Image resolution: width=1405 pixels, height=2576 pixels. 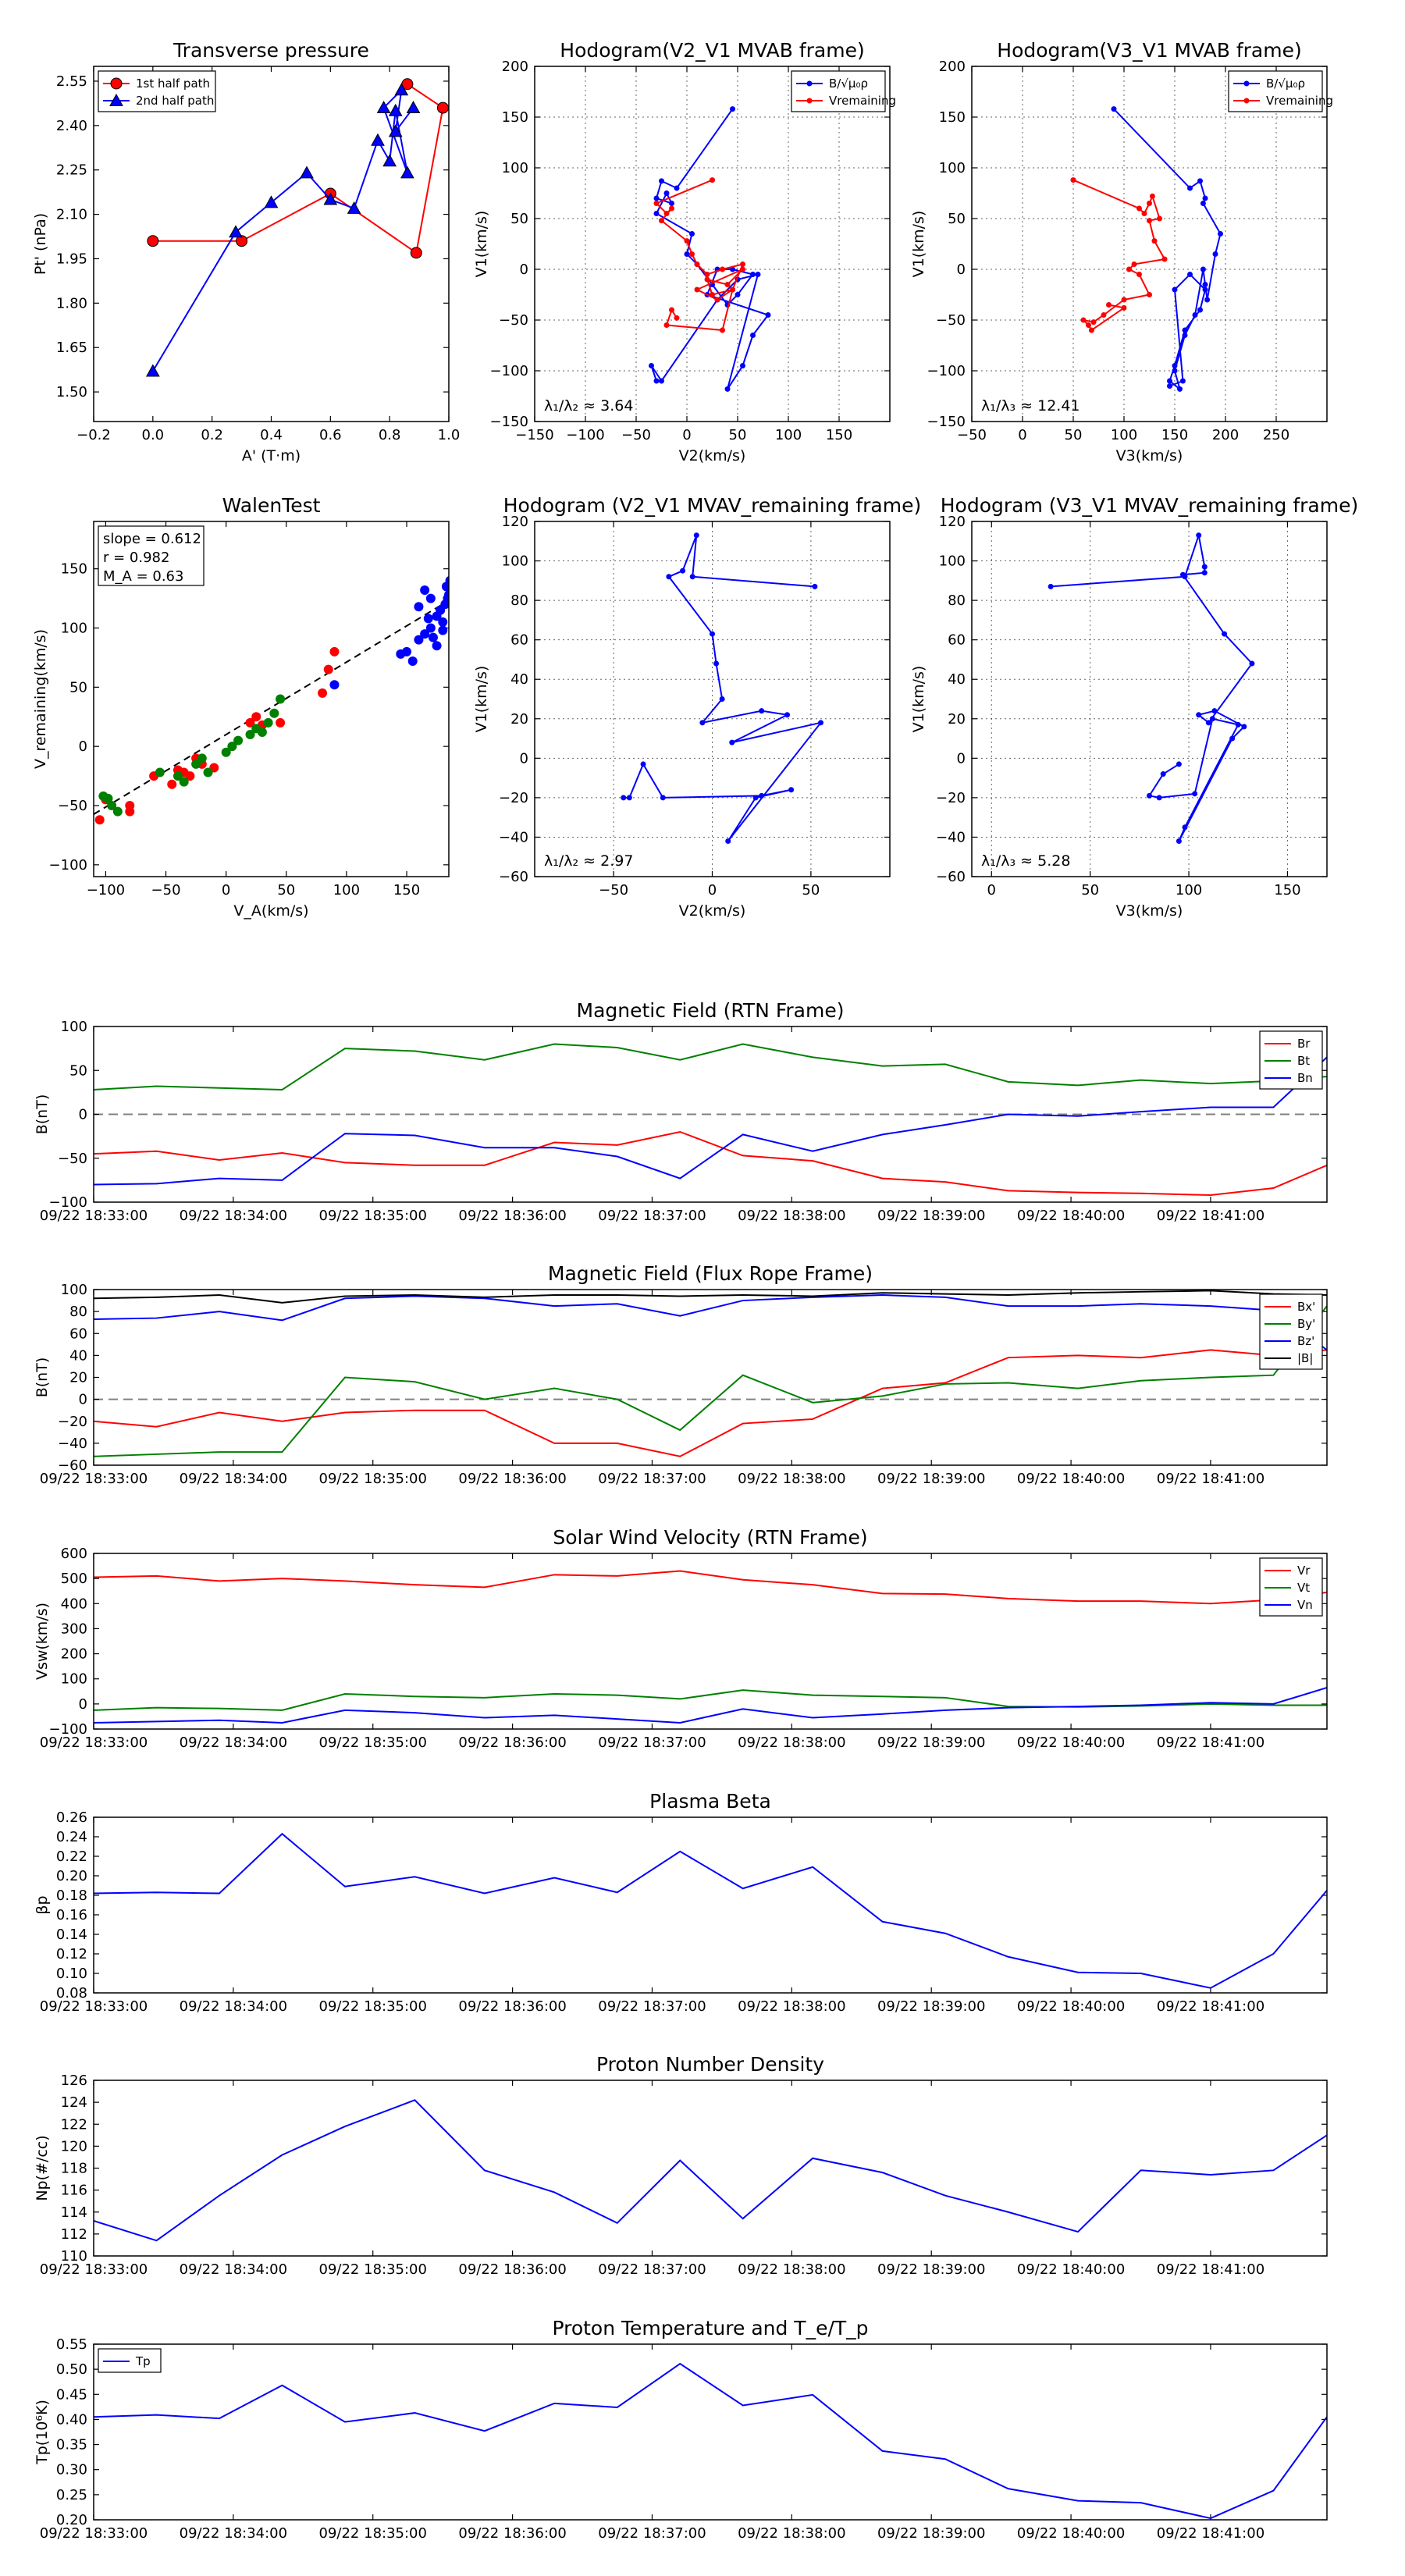 What do you see at coordinates (848, 83) in the screenshot?
I see `legend-label: B/√μ₀ρ` at bounding box center [848, 83].